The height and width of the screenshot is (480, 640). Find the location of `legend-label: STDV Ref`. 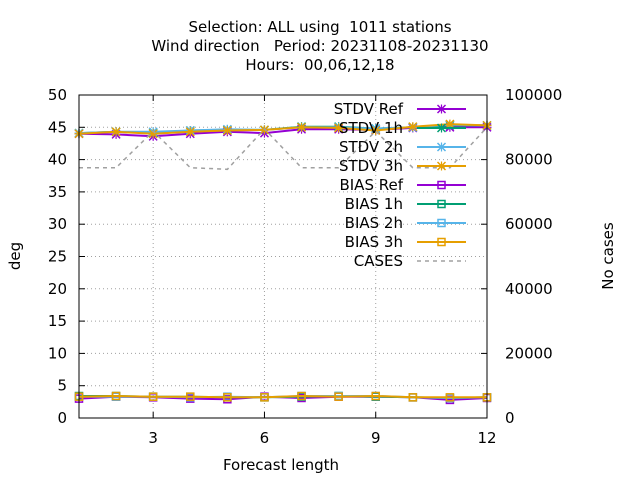

legend-label: STDV Ref is located at coordinates (369, 109).